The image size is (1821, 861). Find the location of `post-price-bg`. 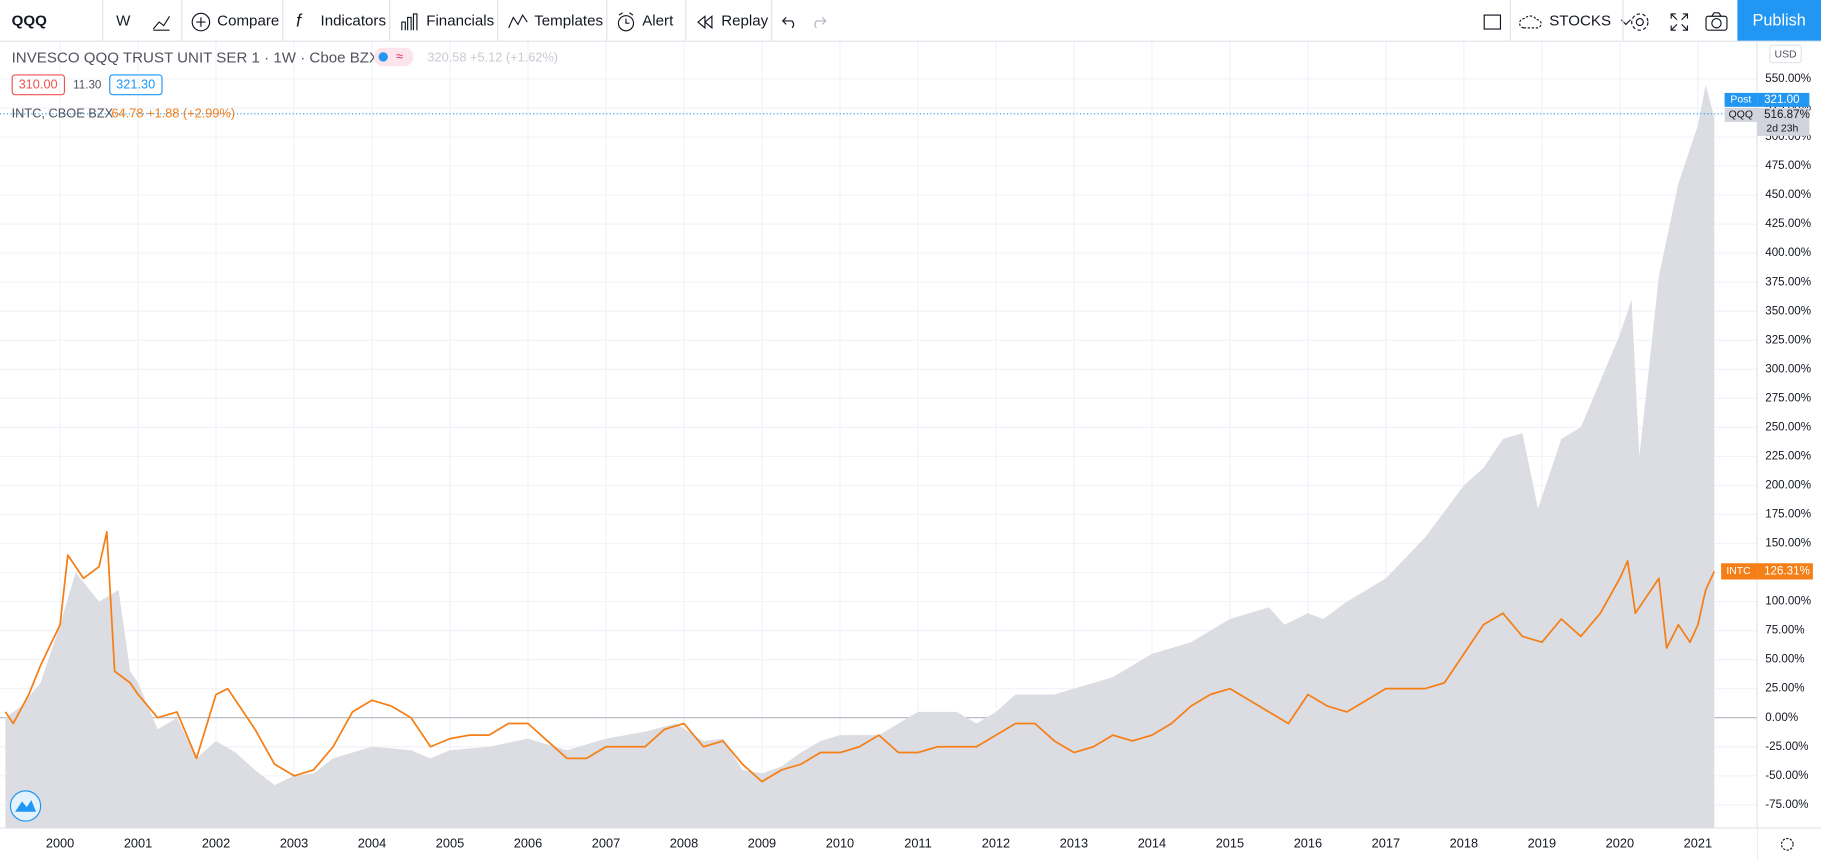

post-price-bg is located at coordinates (1783, 99).